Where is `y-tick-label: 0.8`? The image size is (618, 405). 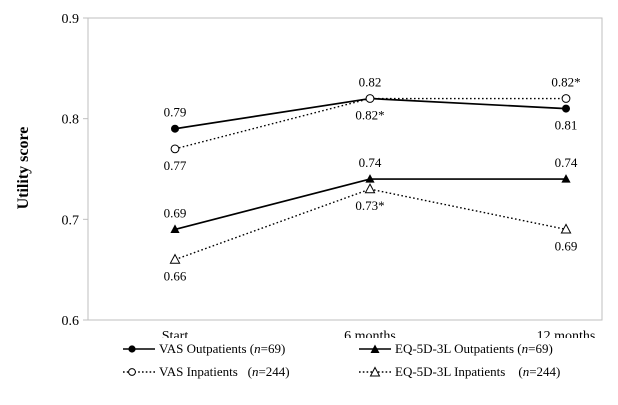 y-tick-label: 0.8 is located at coordinates (71, 120).